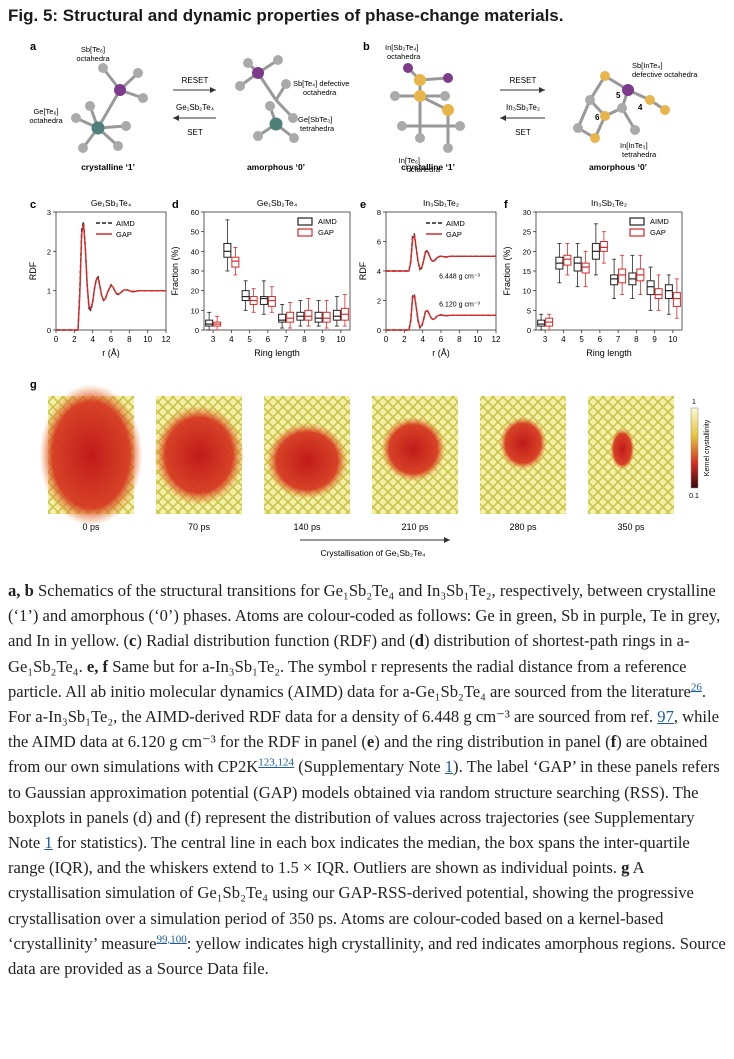 Image resolution: width=734 pixels, height=1059 pixels. Describe the element at coordinates (92, 339) in the screenshot. I see `panel-c-xtick-label: 4` at that location.